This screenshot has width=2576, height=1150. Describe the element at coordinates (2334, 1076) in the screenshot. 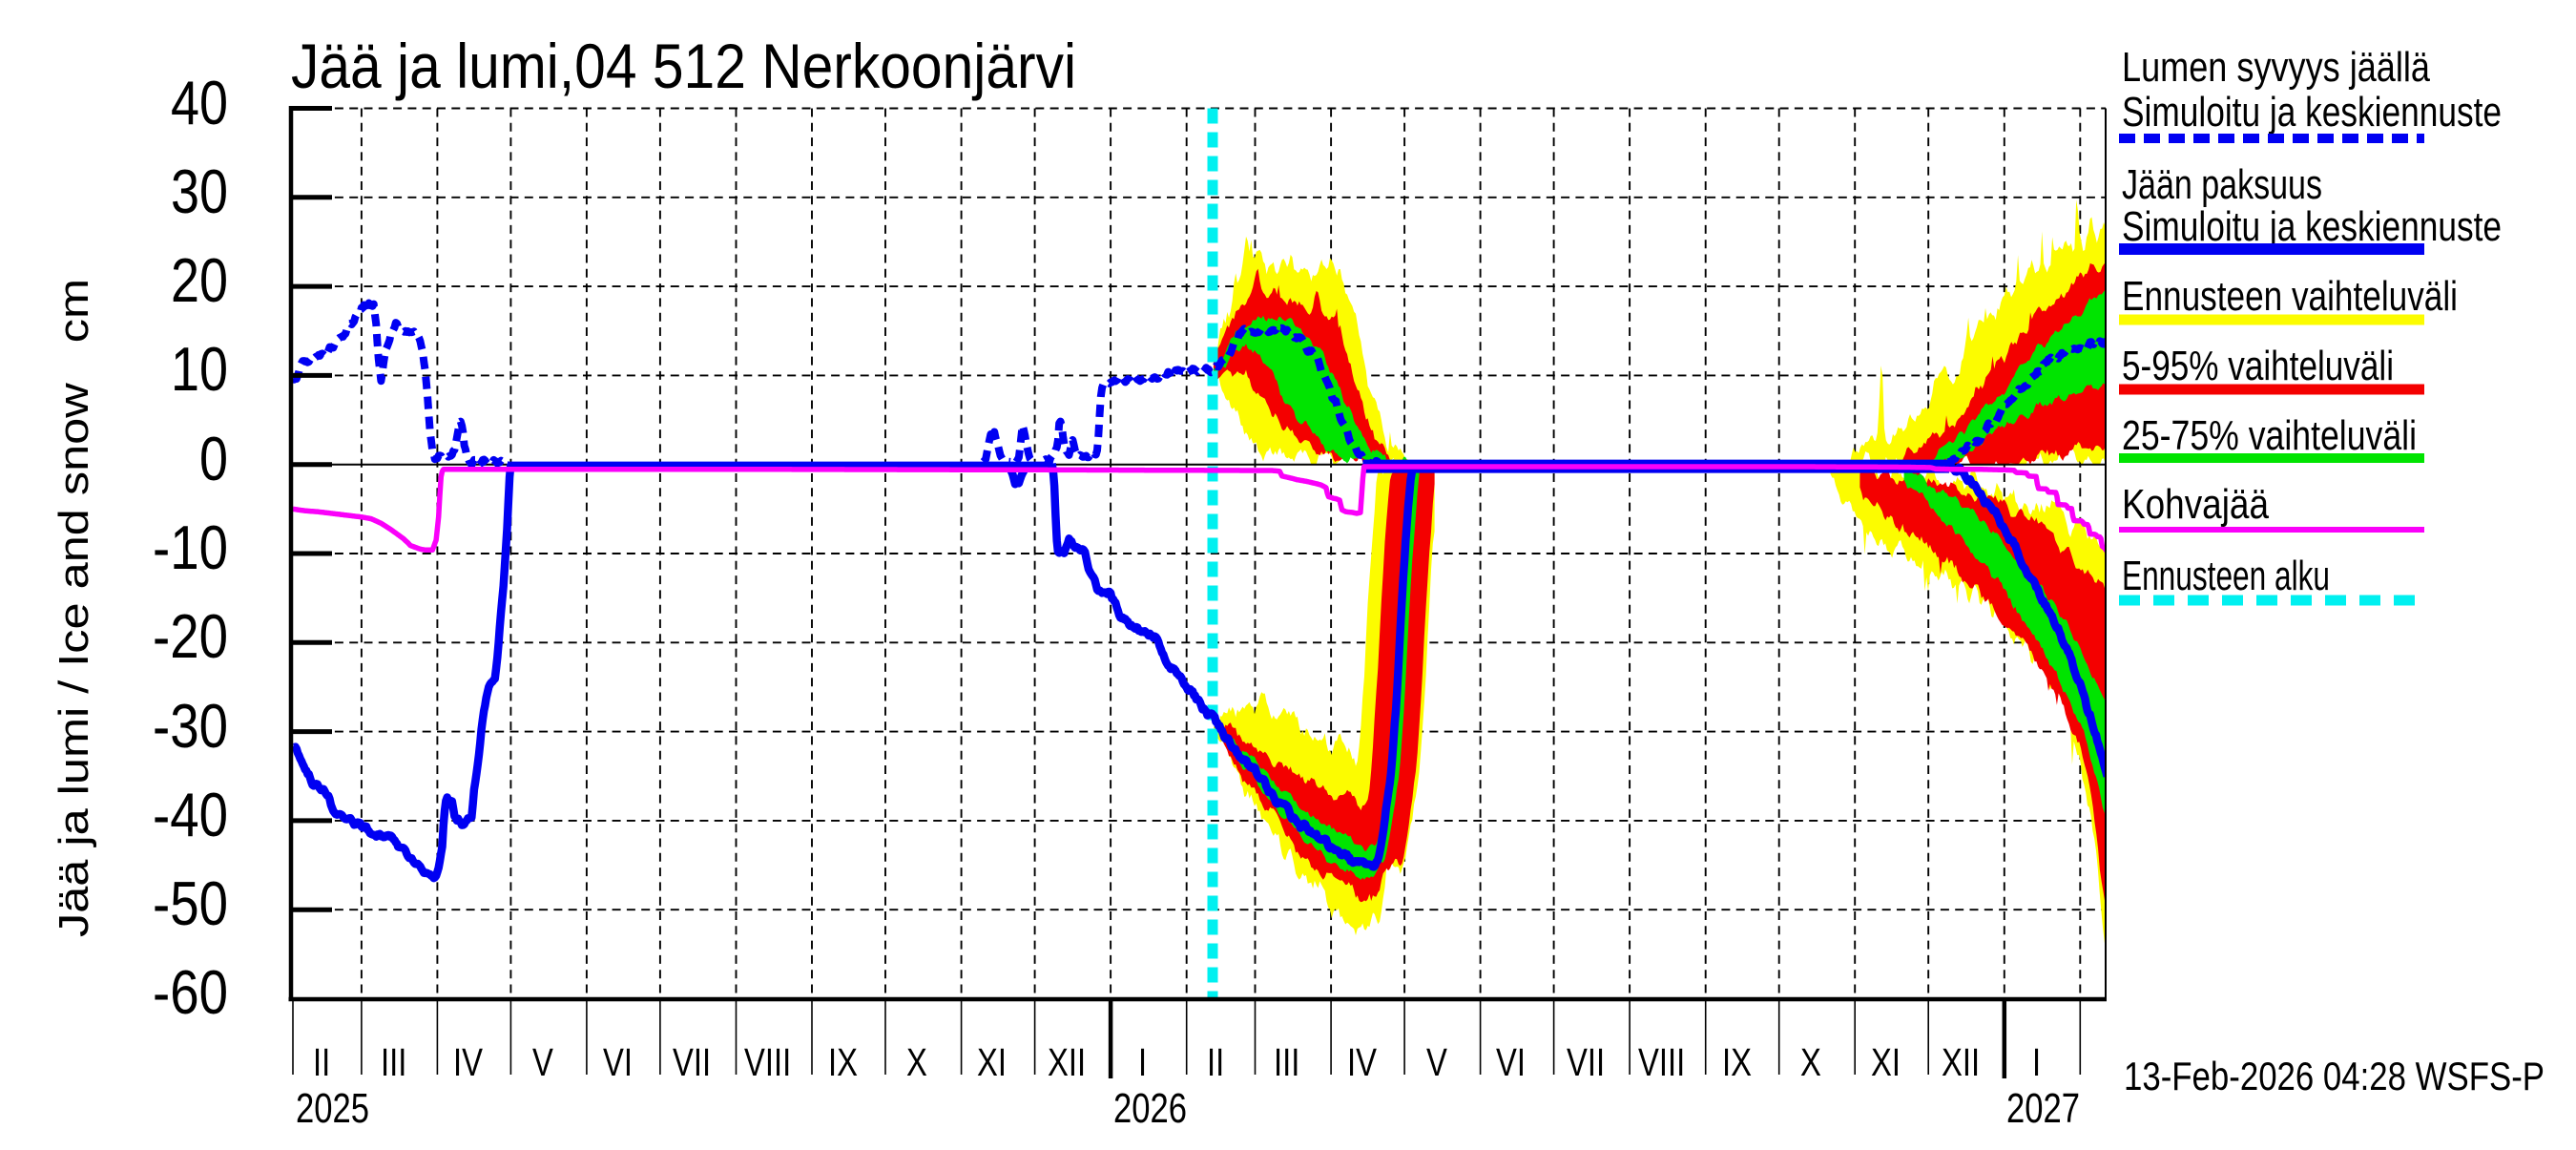

I see `svg-text: 13-Feb-2026 04:28 WSFS-P` at that location.